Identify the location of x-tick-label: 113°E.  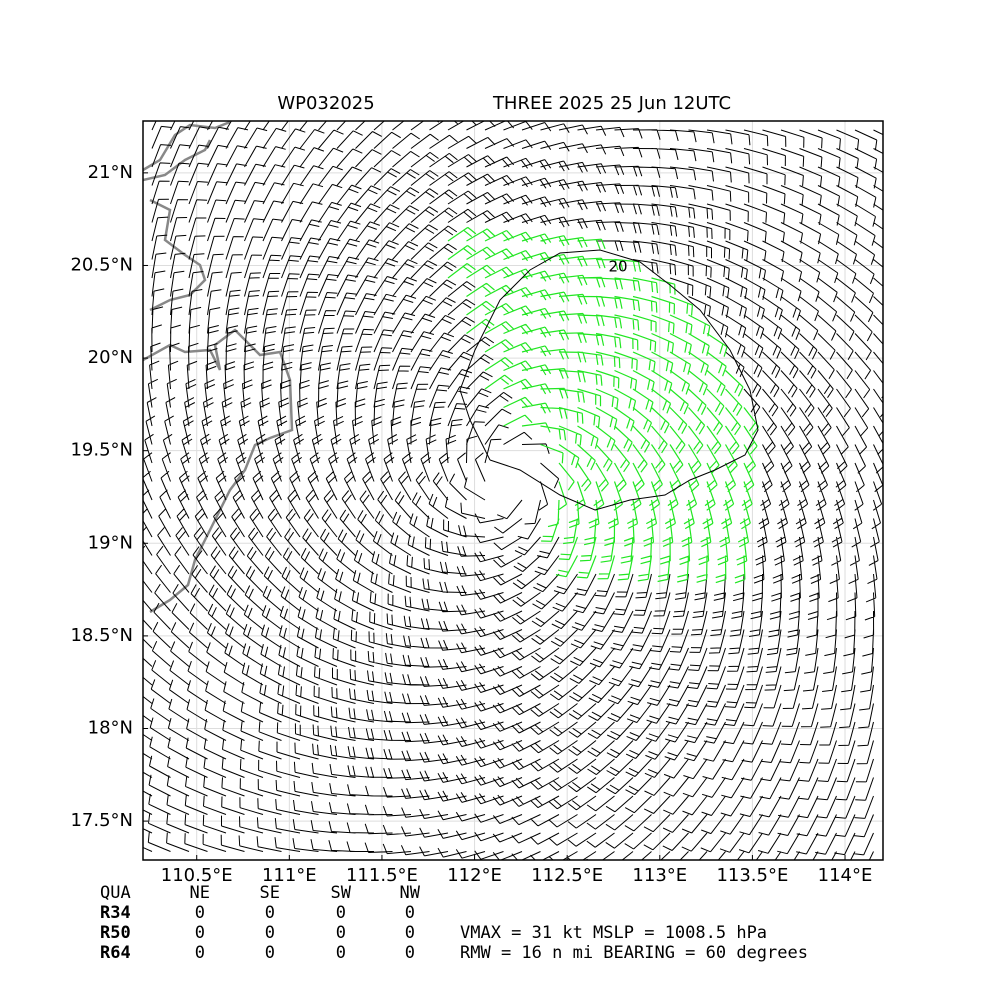
(659, 875).